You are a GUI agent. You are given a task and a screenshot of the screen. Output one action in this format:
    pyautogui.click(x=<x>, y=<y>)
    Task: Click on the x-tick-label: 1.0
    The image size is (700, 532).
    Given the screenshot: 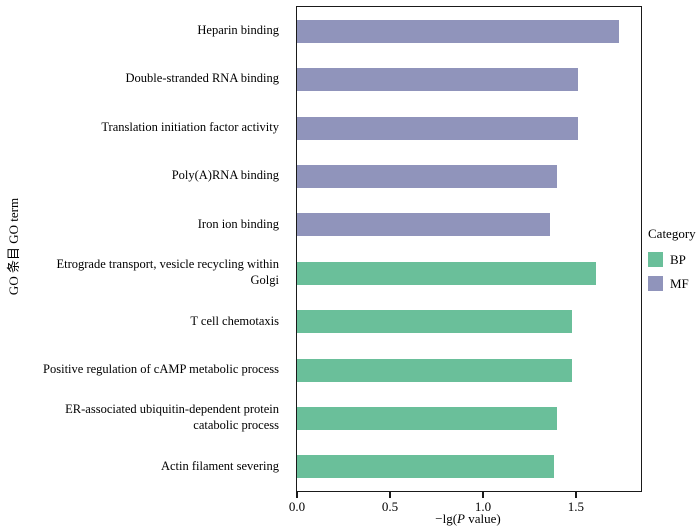 What is the action you would take?
    pyautogui.click(x=483, y=506)
    